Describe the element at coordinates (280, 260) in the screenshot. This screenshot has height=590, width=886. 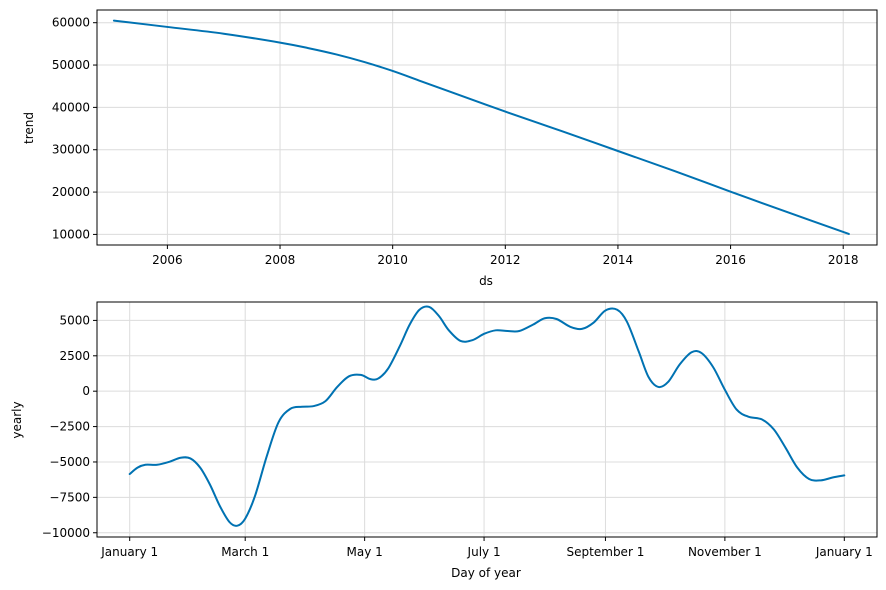
I see `trend-x-tick-label: 2008` at that location.